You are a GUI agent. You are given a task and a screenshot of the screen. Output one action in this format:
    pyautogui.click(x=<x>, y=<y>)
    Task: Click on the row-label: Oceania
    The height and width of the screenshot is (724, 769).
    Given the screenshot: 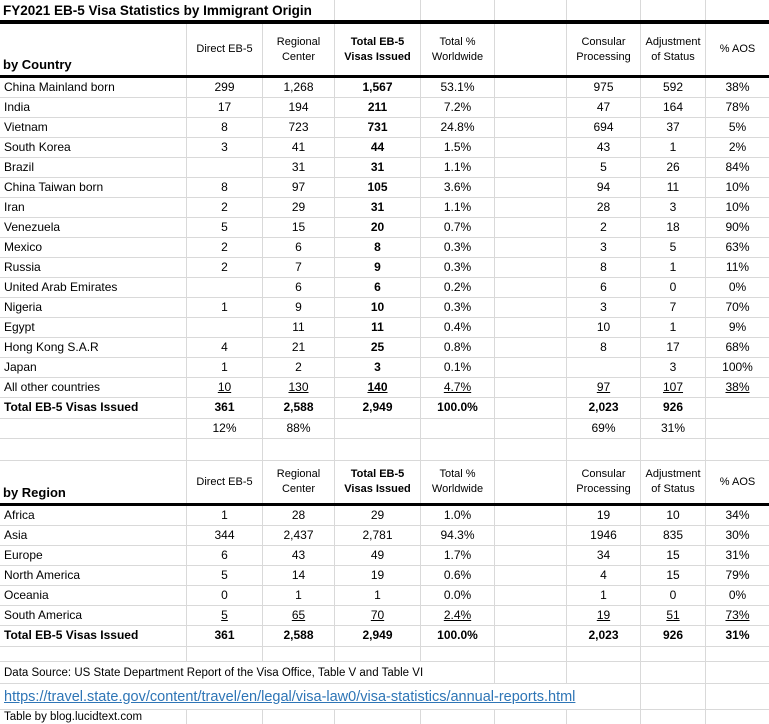 What is the action you would take?
    pyautogui.click(x=93, y=595)
    